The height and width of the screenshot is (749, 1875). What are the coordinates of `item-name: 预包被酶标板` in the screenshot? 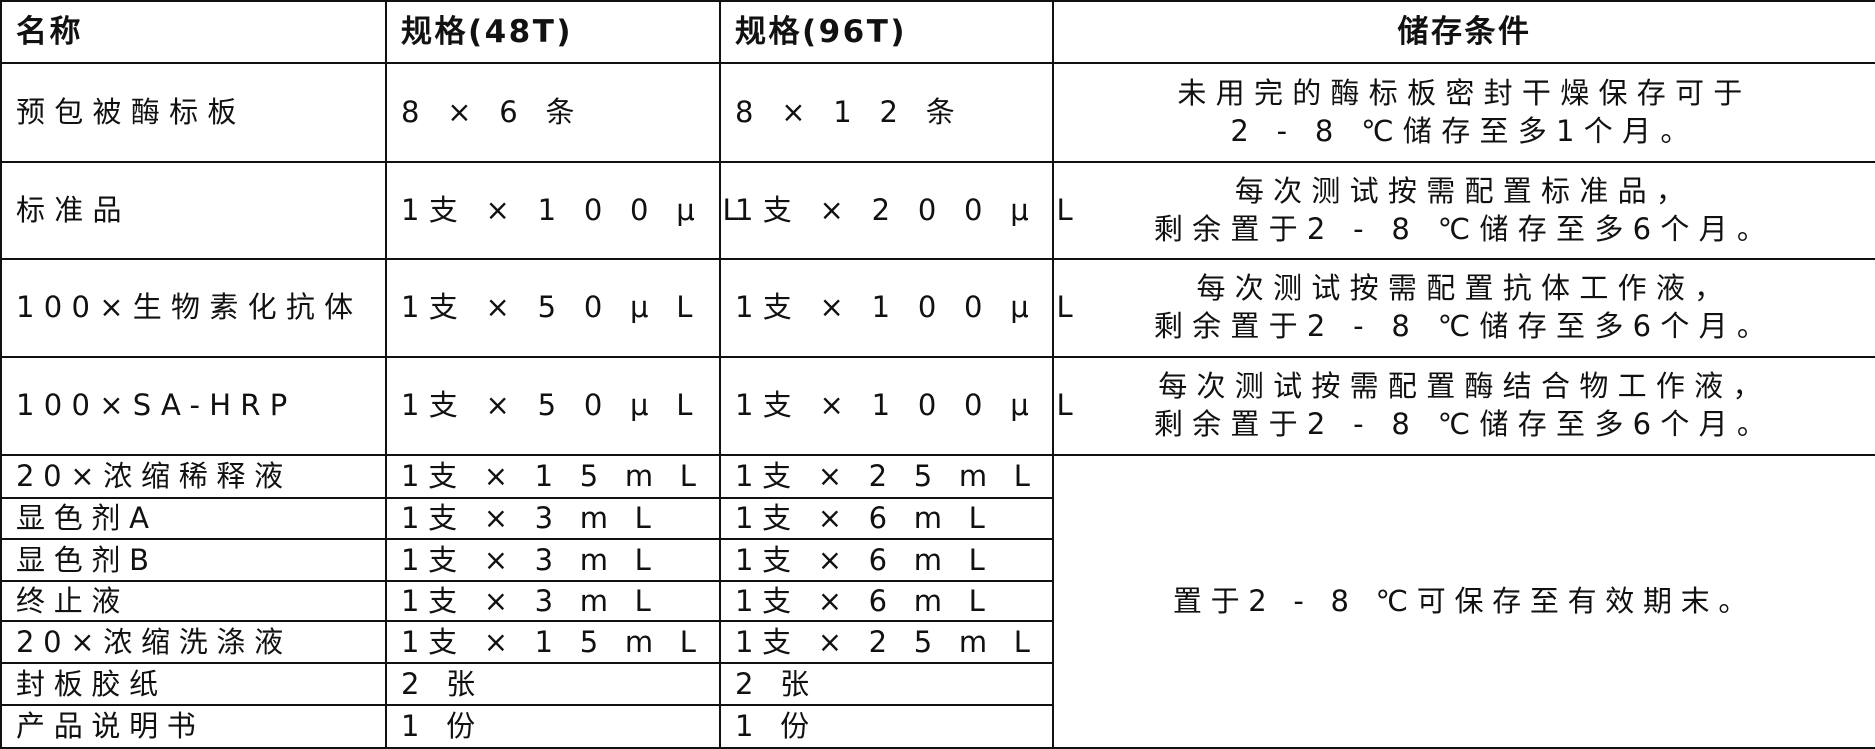 It's located at (193, 112).